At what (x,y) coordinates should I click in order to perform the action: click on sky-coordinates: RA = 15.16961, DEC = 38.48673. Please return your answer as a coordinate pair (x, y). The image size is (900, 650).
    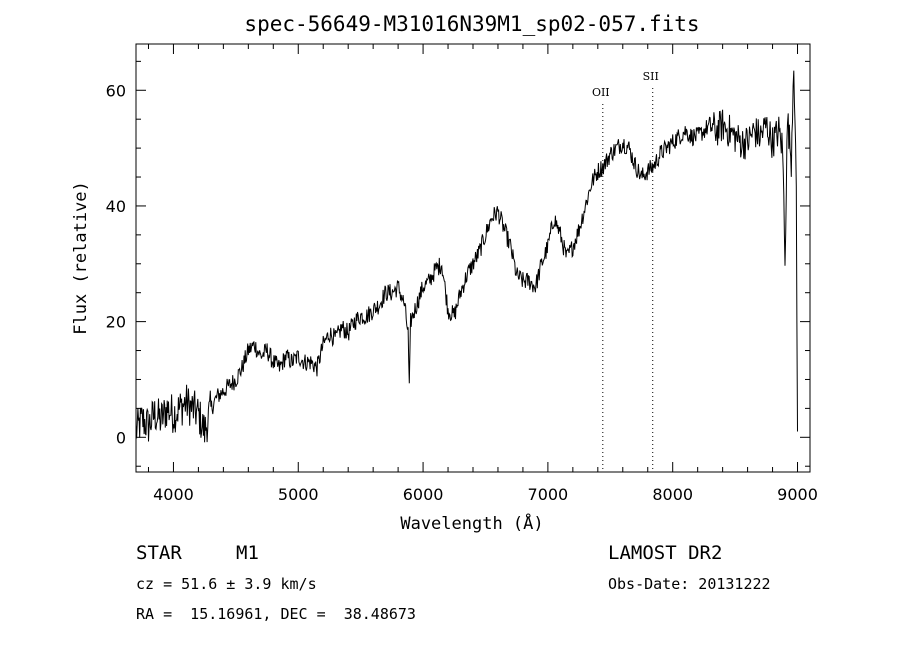
    Looking at the image, I should click on (276, 614).